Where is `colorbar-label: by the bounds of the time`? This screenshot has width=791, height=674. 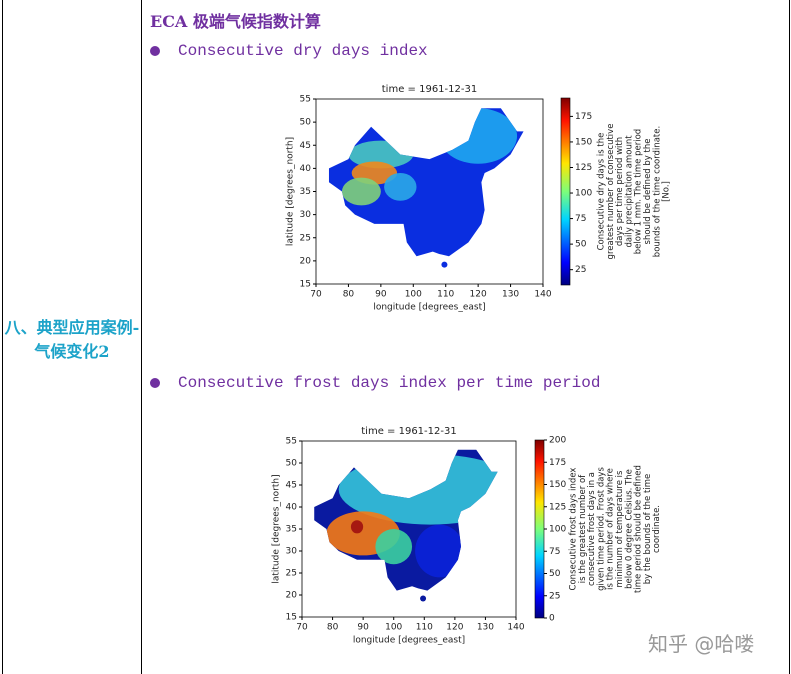 colorbar-label: by the bounds of the time is located at coordinates (648, 529).